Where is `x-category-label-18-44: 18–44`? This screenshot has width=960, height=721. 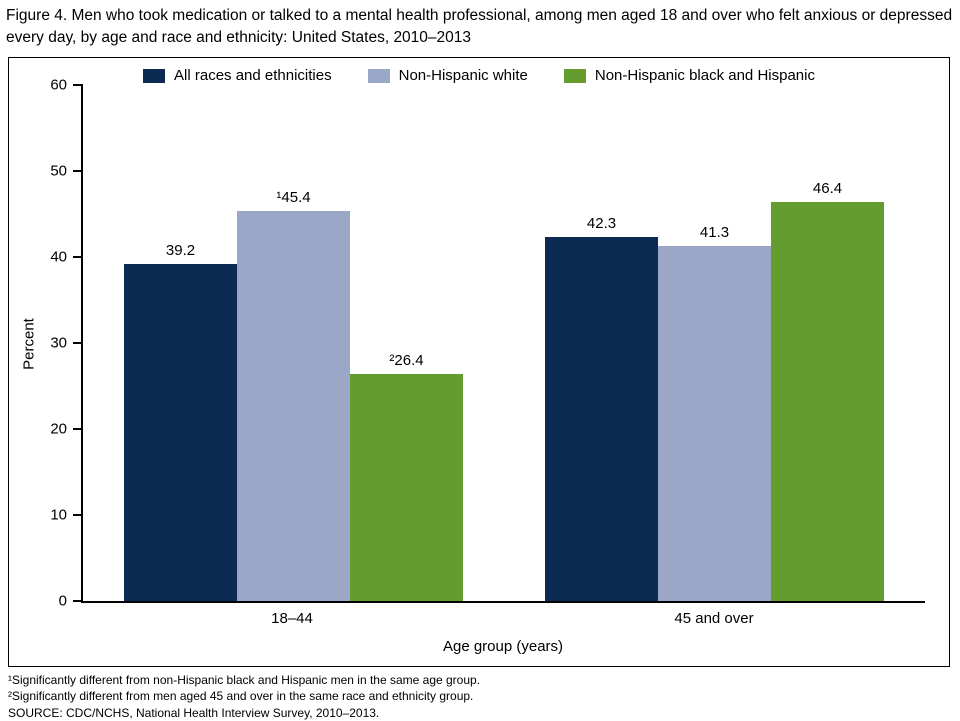
x-category-label-18-44: 18–44 is located at coordinates (292, 618).